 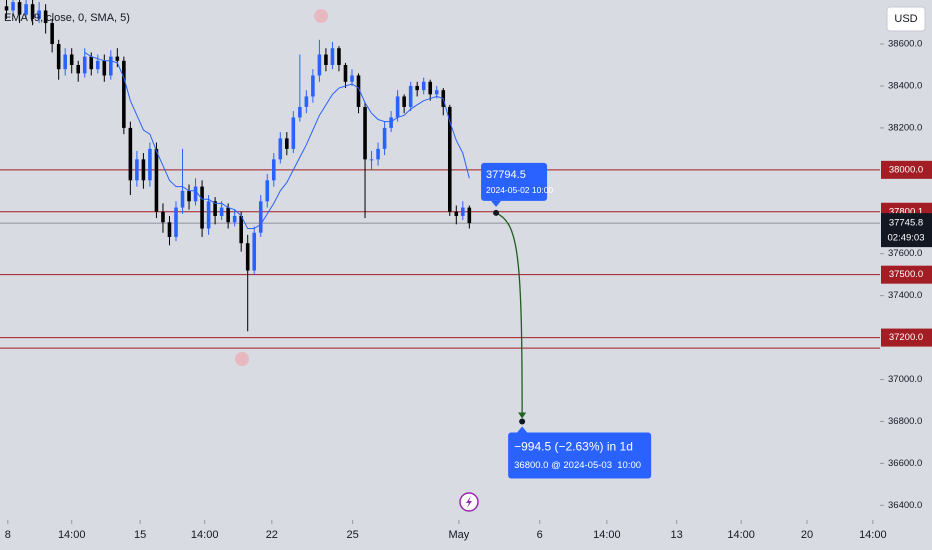 I want to click on indicator-legend: EMA (9, close, 0, SMA, 5), so click(x=67, y=18).